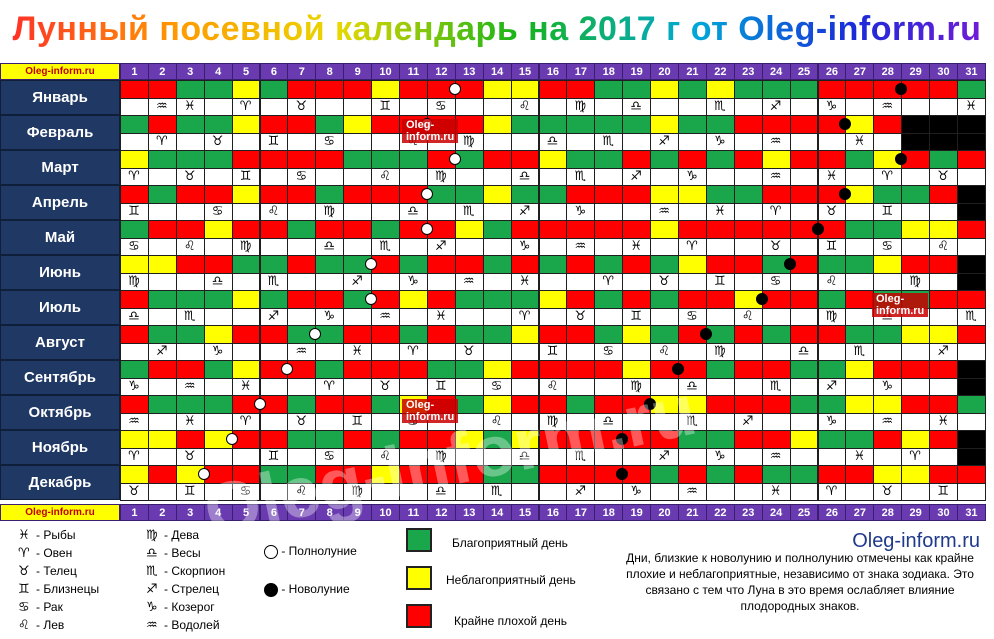 The width and height of the screenshot is (994, 639). Describe the element at coordinates (330, 71) in the screenshot. I see `top-header-day-8: 8` at that location.